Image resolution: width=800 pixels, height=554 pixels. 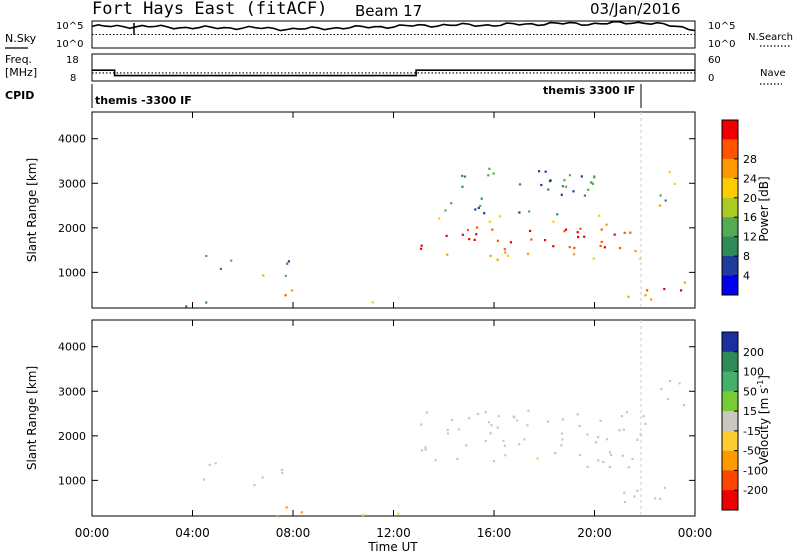 What do you see at coordinates (750, 217) in the screenshot?
I see `colorbar-tick-label: 16` at bounding box center [750, 217].